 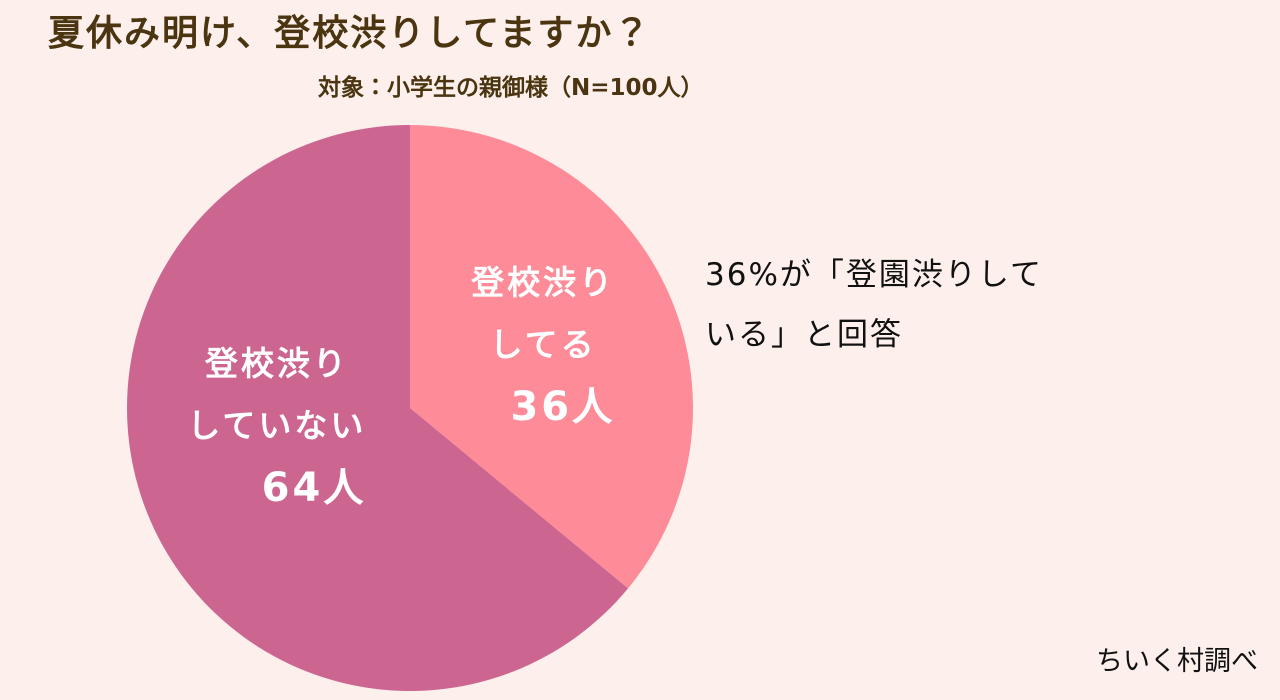 What do you see at coordinates (277, 394) in the screenshot?
I see `category-label: 登校渋り していない` at bounding box center [277, 394].